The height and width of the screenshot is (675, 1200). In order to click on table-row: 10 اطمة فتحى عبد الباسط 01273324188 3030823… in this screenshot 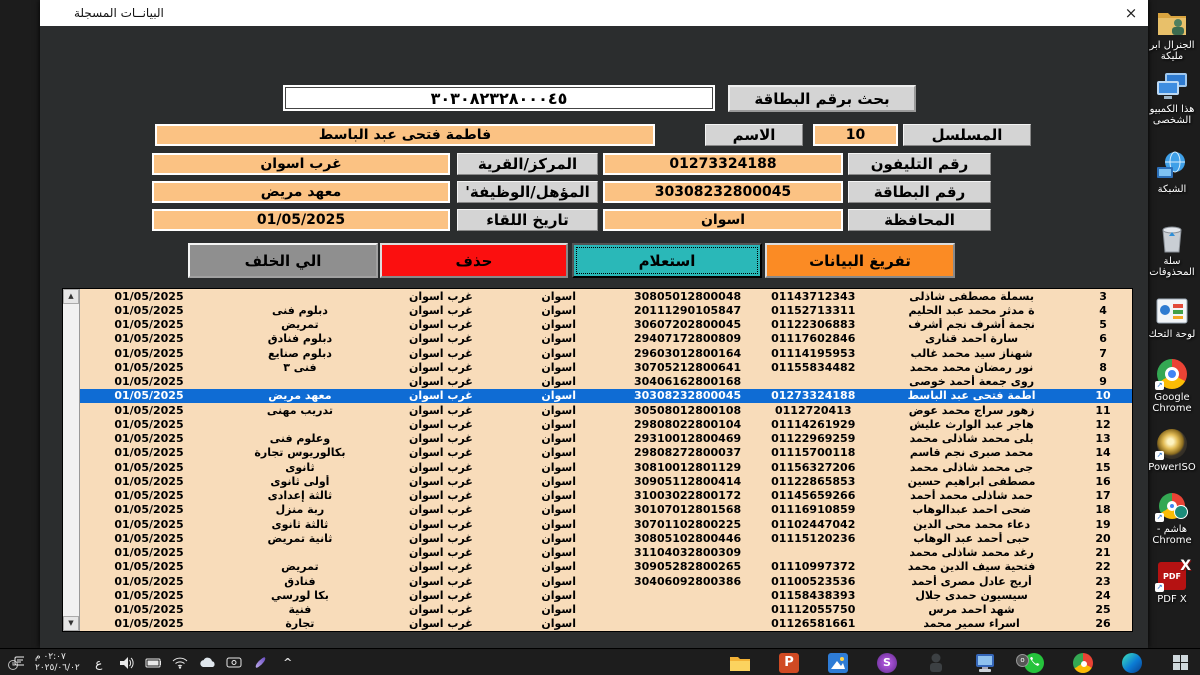, I will do `click(606, 395)`.